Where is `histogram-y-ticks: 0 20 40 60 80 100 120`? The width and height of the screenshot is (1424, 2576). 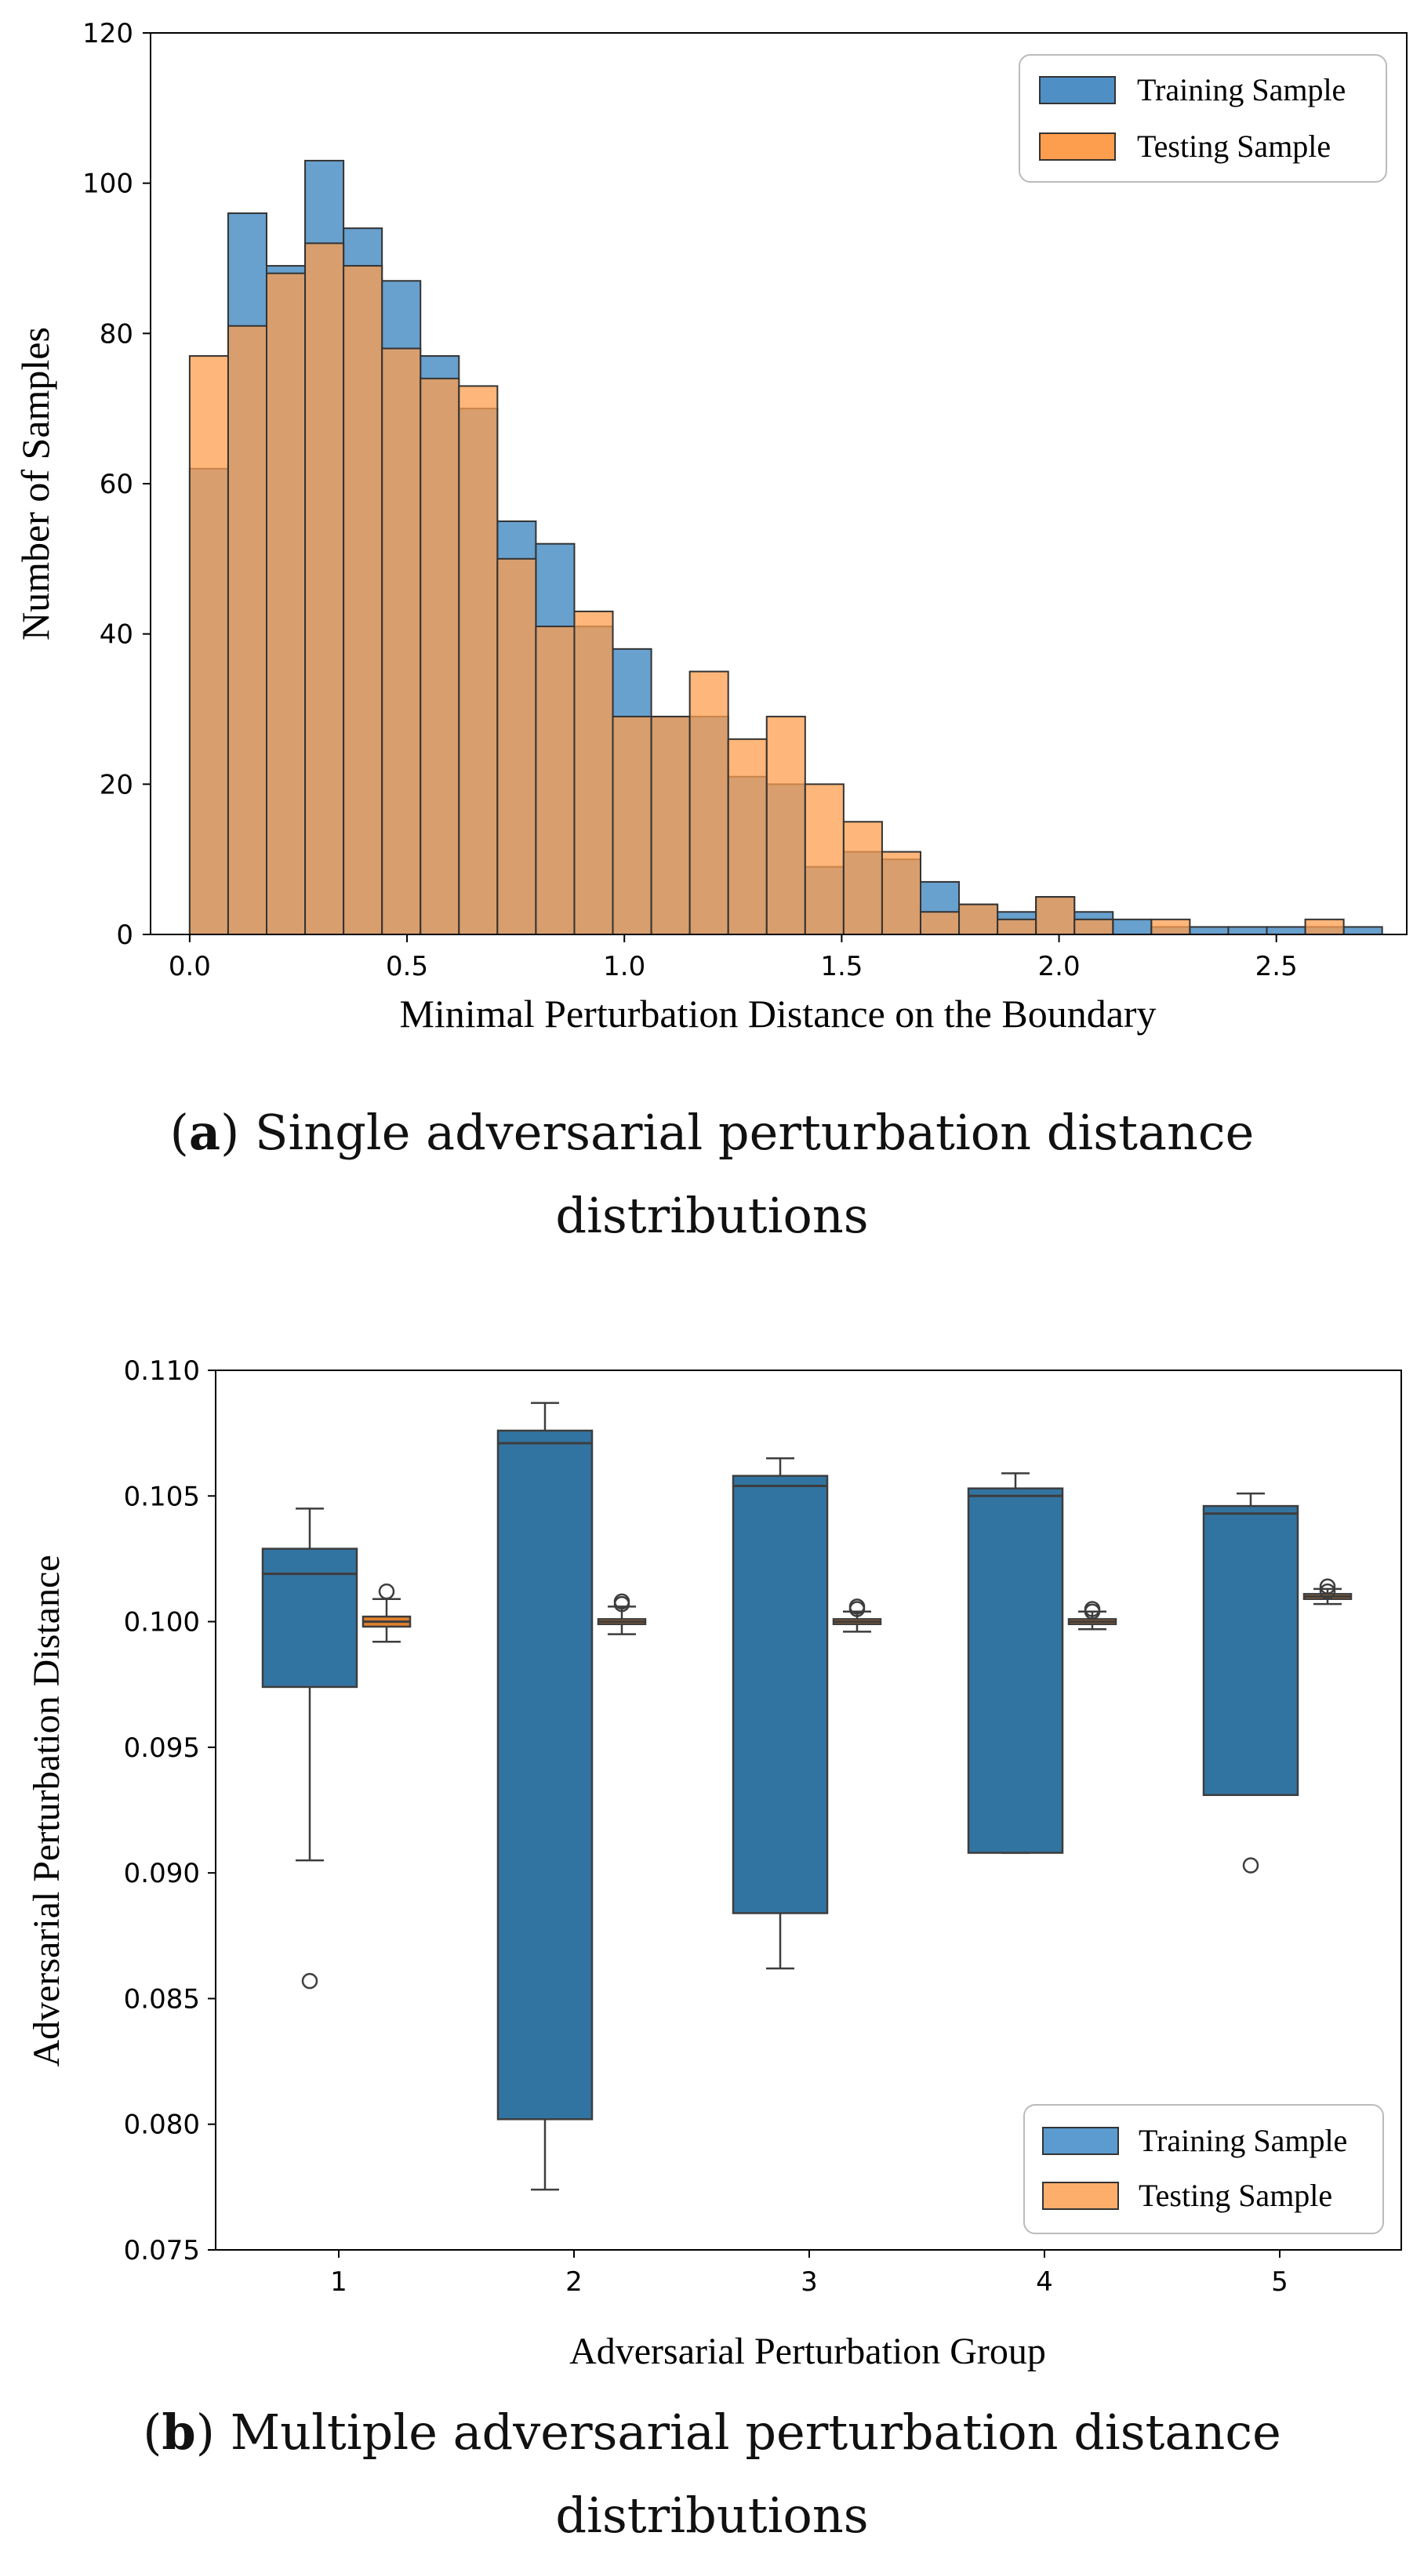
histogram-y-ticks: 0 20 40 60 80 100 120 is located at coordinates (116, 485).